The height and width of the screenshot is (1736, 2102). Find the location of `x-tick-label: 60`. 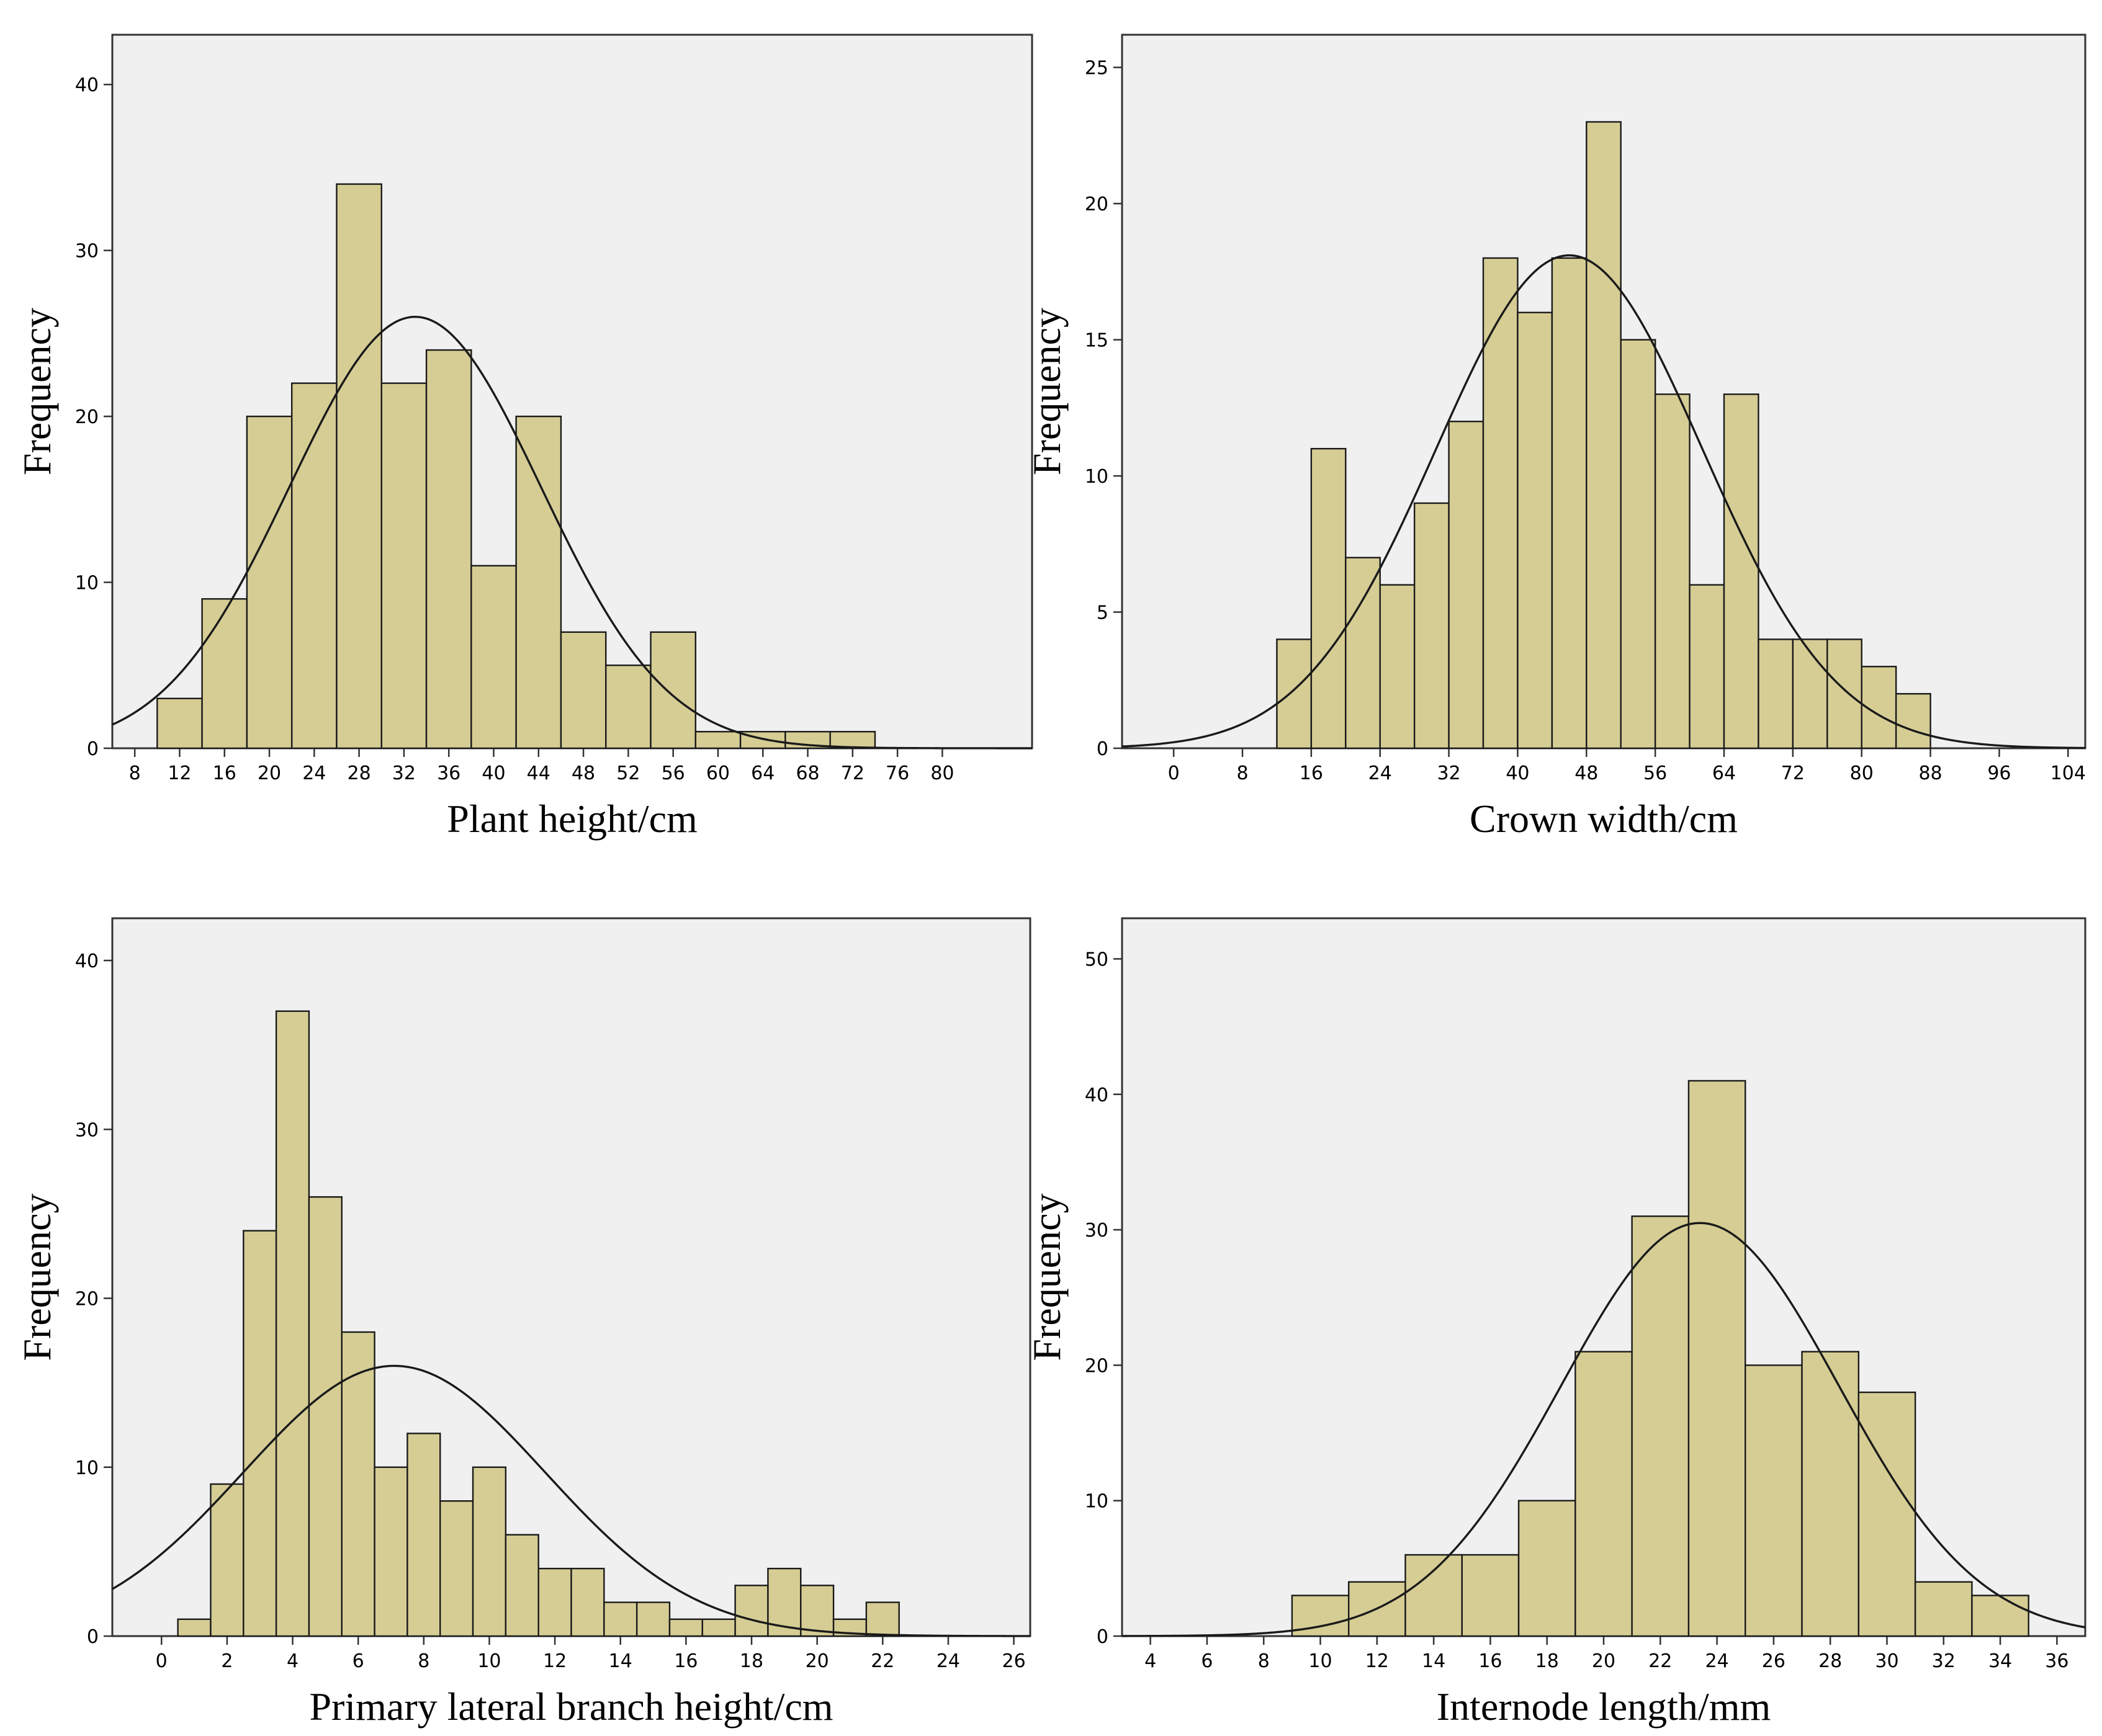

x-tick-label: 60 is located at coordinates (718, 773).